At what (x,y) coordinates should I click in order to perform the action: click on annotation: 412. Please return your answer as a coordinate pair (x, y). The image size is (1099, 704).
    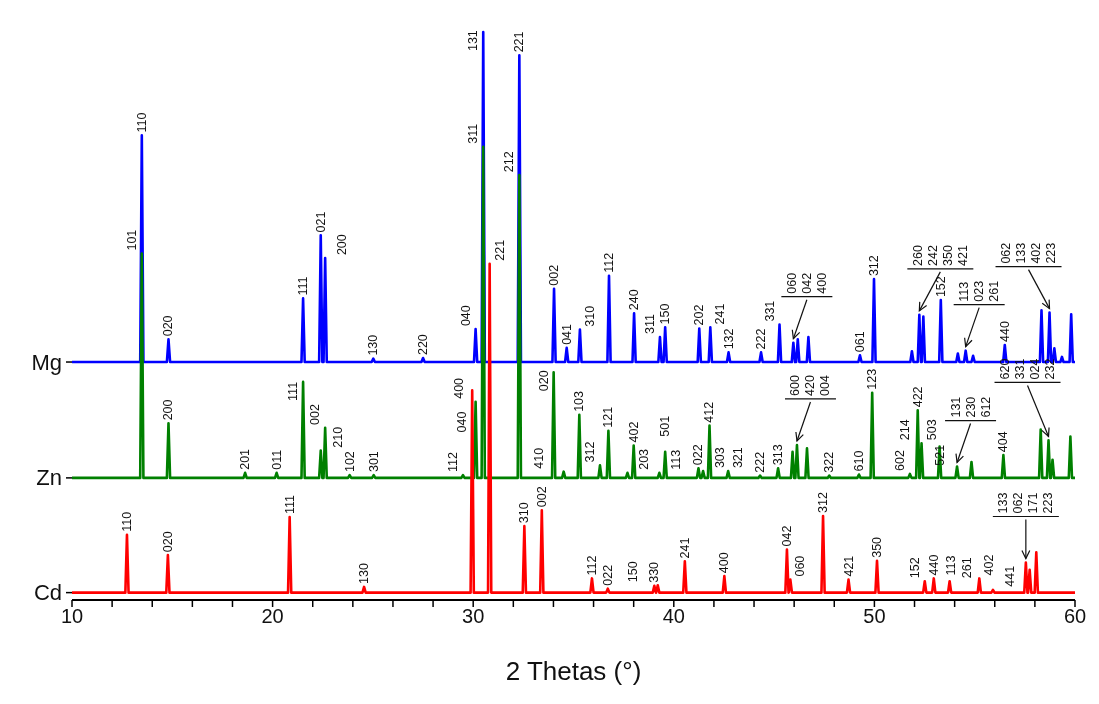
    Looking at the image, I should click on (709, 412).